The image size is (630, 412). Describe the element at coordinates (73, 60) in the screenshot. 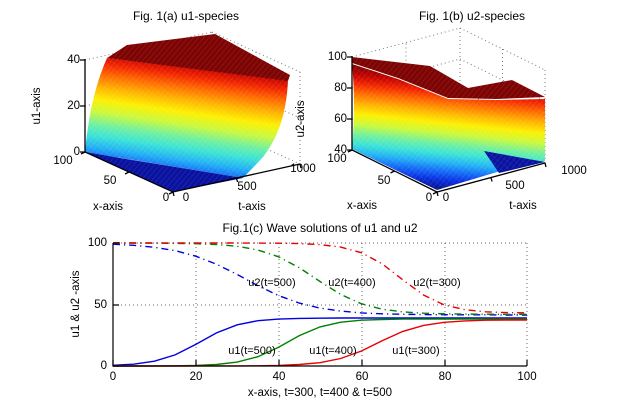

I see `fig-a-ztick-40: 40` at that location.